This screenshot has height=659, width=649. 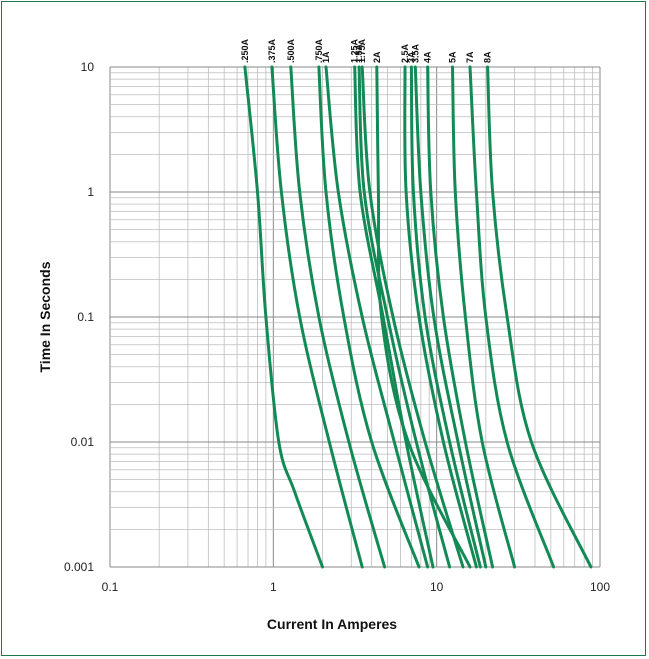 I want to click on y-tick-label: 0.01, so click(x=83, y=442).